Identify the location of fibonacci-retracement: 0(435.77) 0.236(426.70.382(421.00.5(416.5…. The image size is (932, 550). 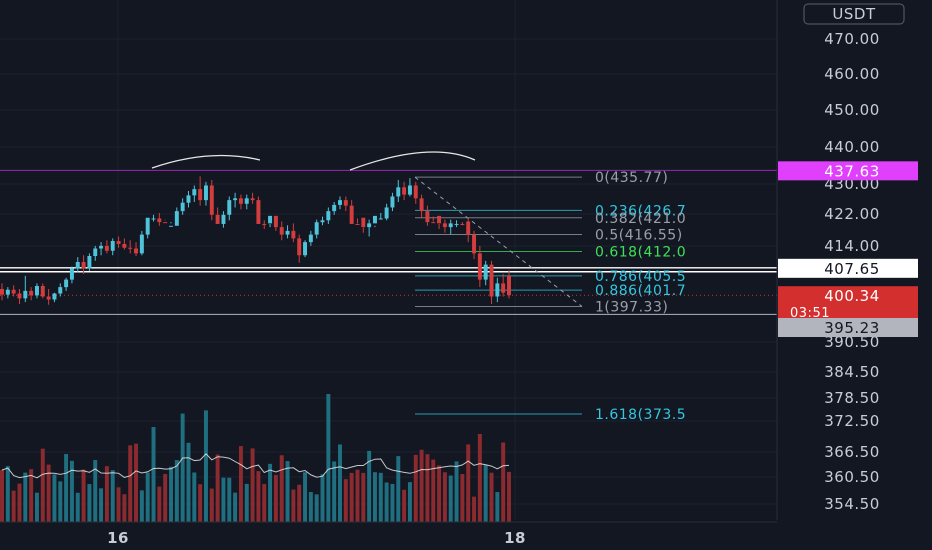
(550, 296).